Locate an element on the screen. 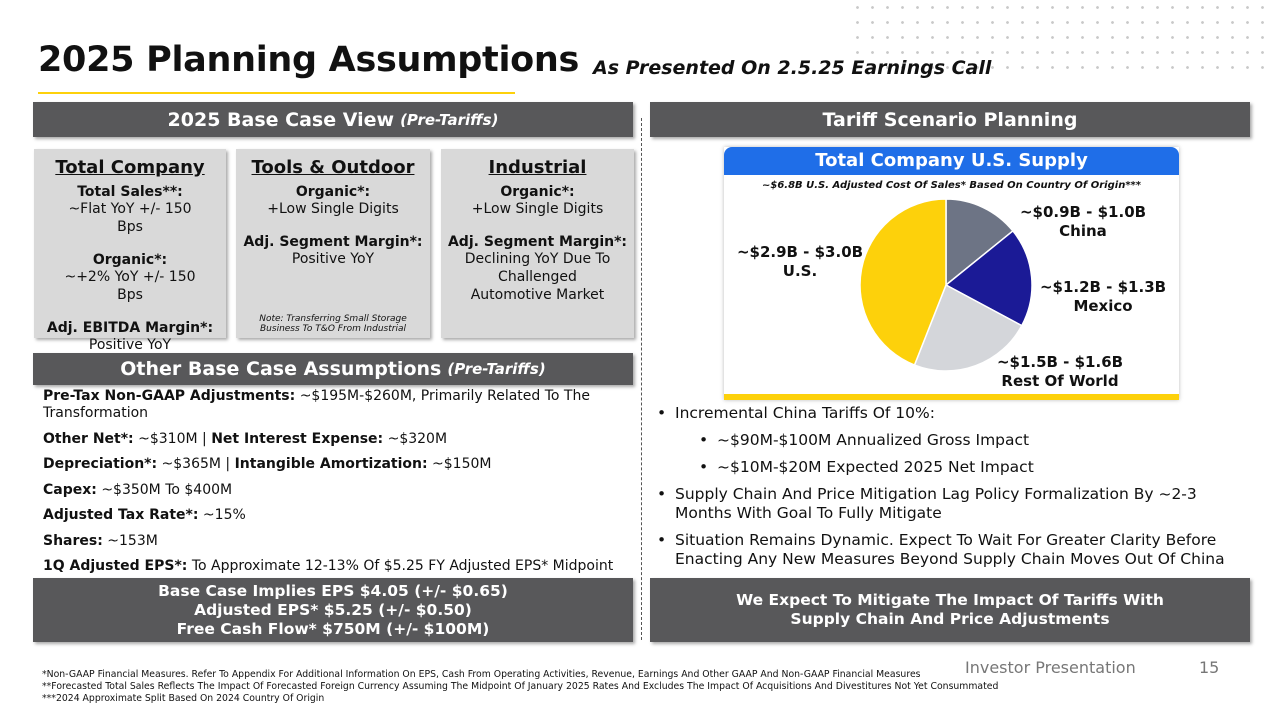 The height and width of the screenshot is (712, 1272). summary-line: Adjusted EPS* $5.25 (+/- $0.50) is located at coordinates (333, 609).